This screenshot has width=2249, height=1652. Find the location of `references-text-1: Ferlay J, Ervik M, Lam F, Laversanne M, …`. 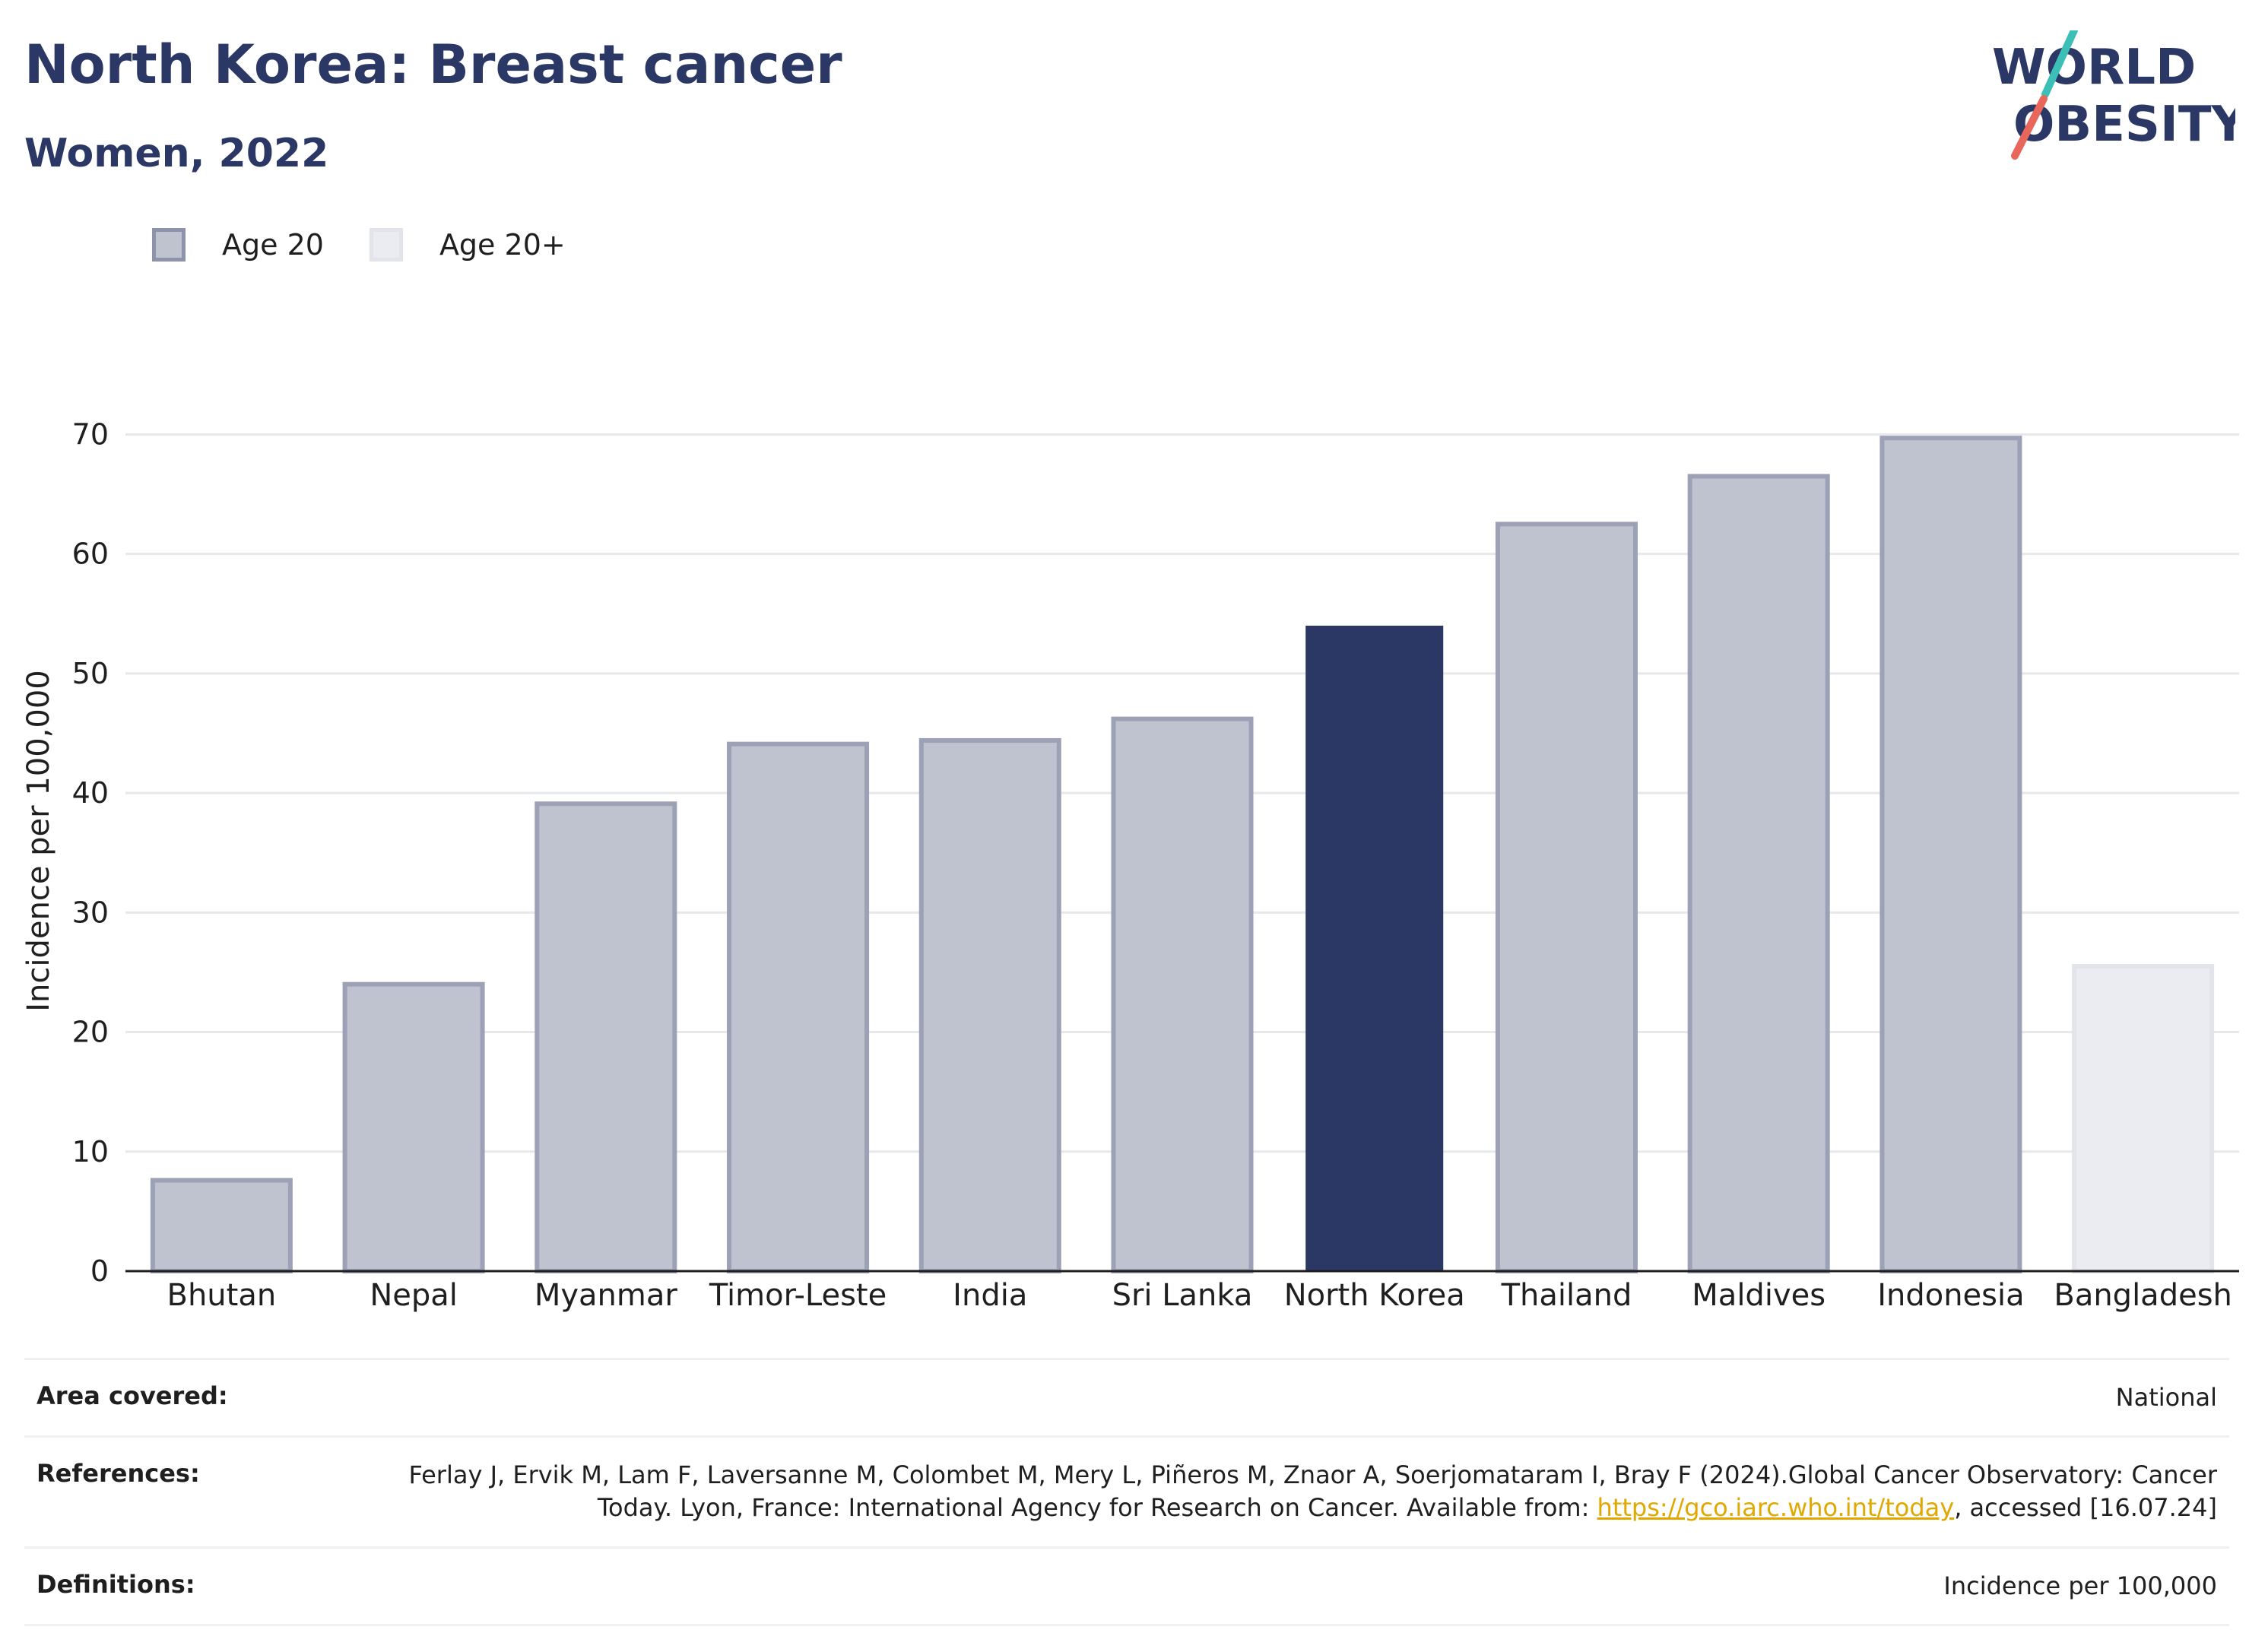

references-text-1: Ferlay J, Ervik M, Lam F, Laversanne M, … is located at coordinates (1312, 1491).